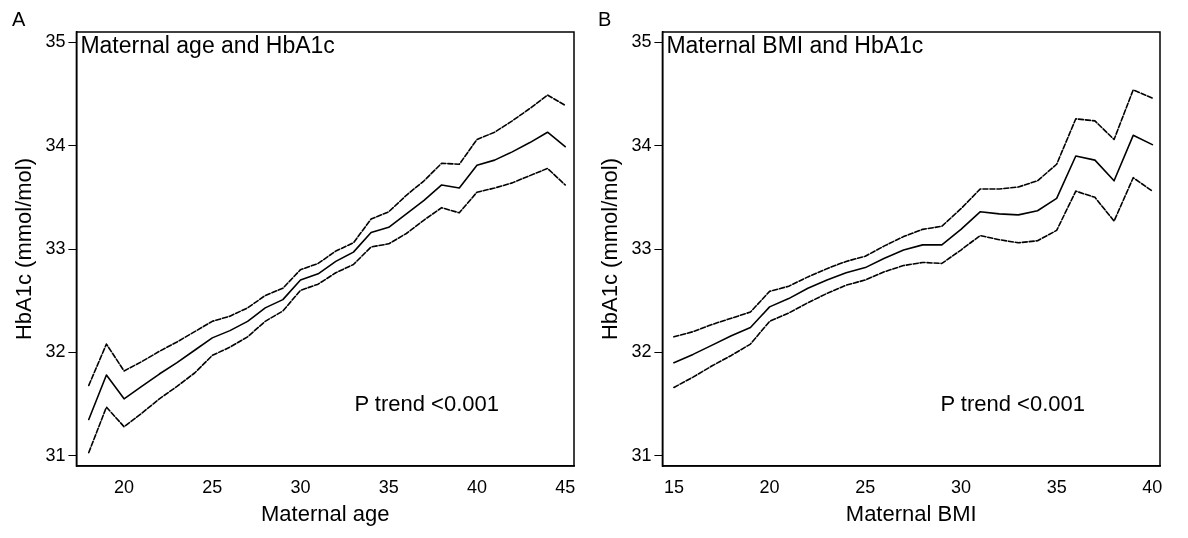  Describe the element at coordinates (19, 18) in the screenshot. I see `text: A` at that location.